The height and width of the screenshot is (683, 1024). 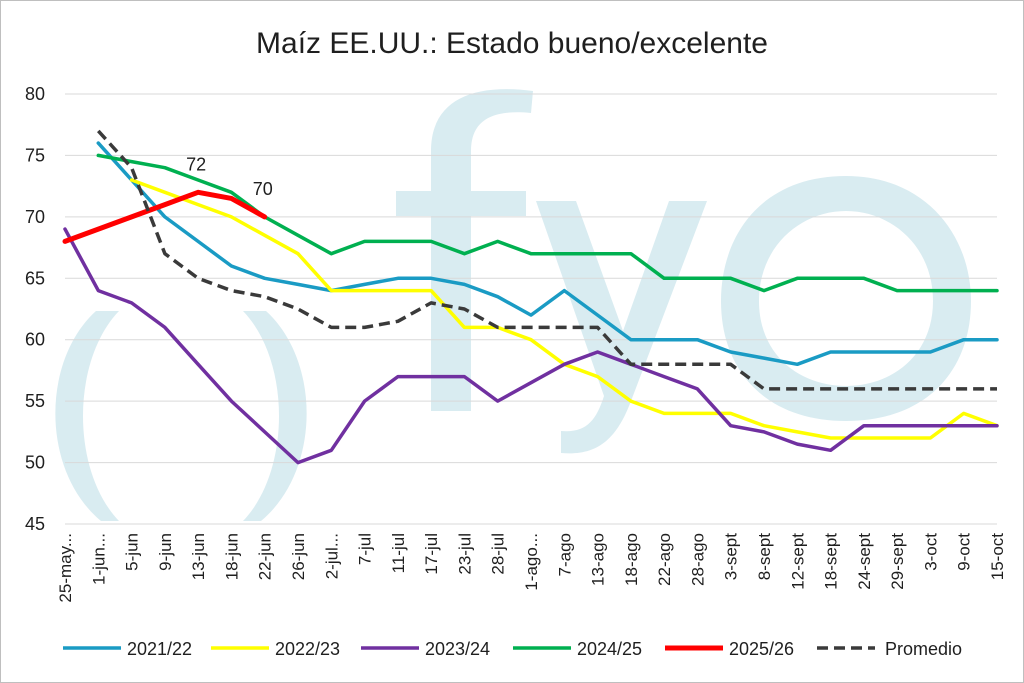 I want to click on data-label: 72, so click(x=196, y=164).